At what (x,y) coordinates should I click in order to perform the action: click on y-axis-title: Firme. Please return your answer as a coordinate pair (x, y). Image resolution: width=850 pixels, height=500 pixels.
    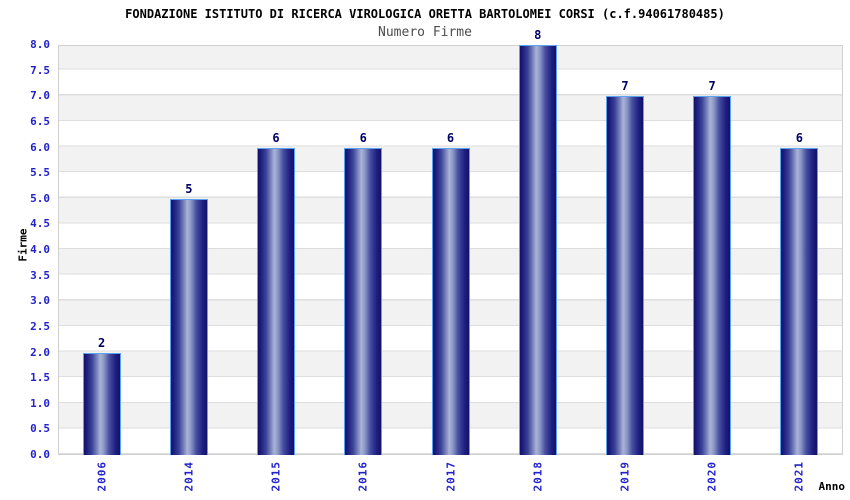
    Looking at the image, I should click on (23, 245).